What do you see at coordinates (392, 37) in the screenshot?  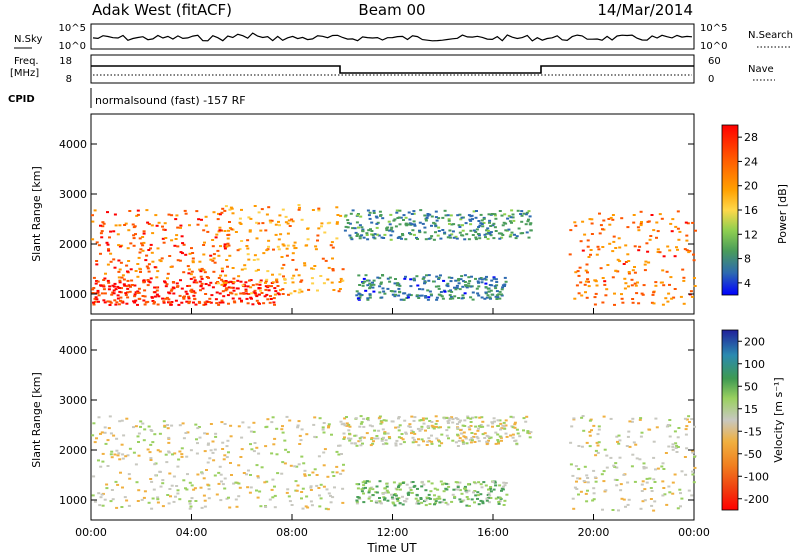 I see `nsky-trace` at bounding box center [392, 37].